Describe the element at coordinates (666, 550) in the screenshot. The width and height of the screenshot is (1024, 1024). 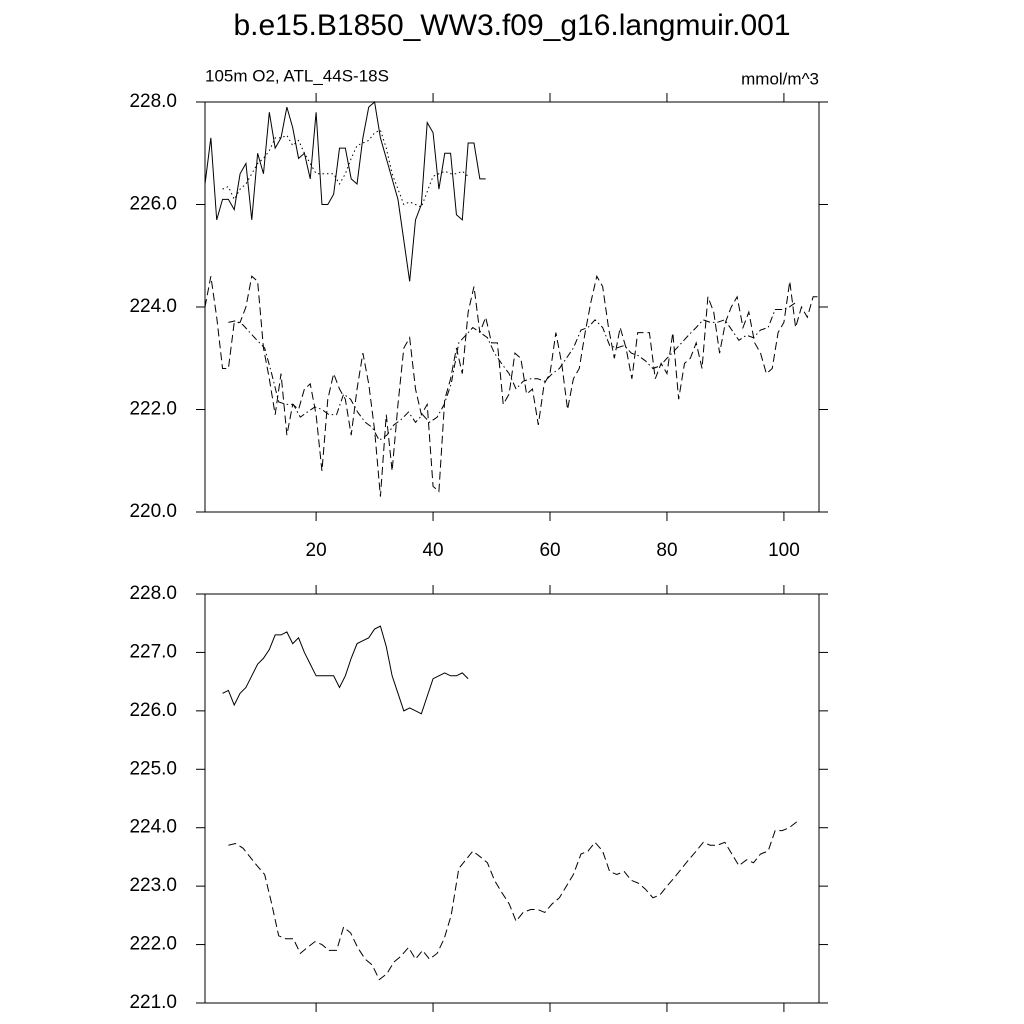
I see `x-tick-label: 80` at that location.